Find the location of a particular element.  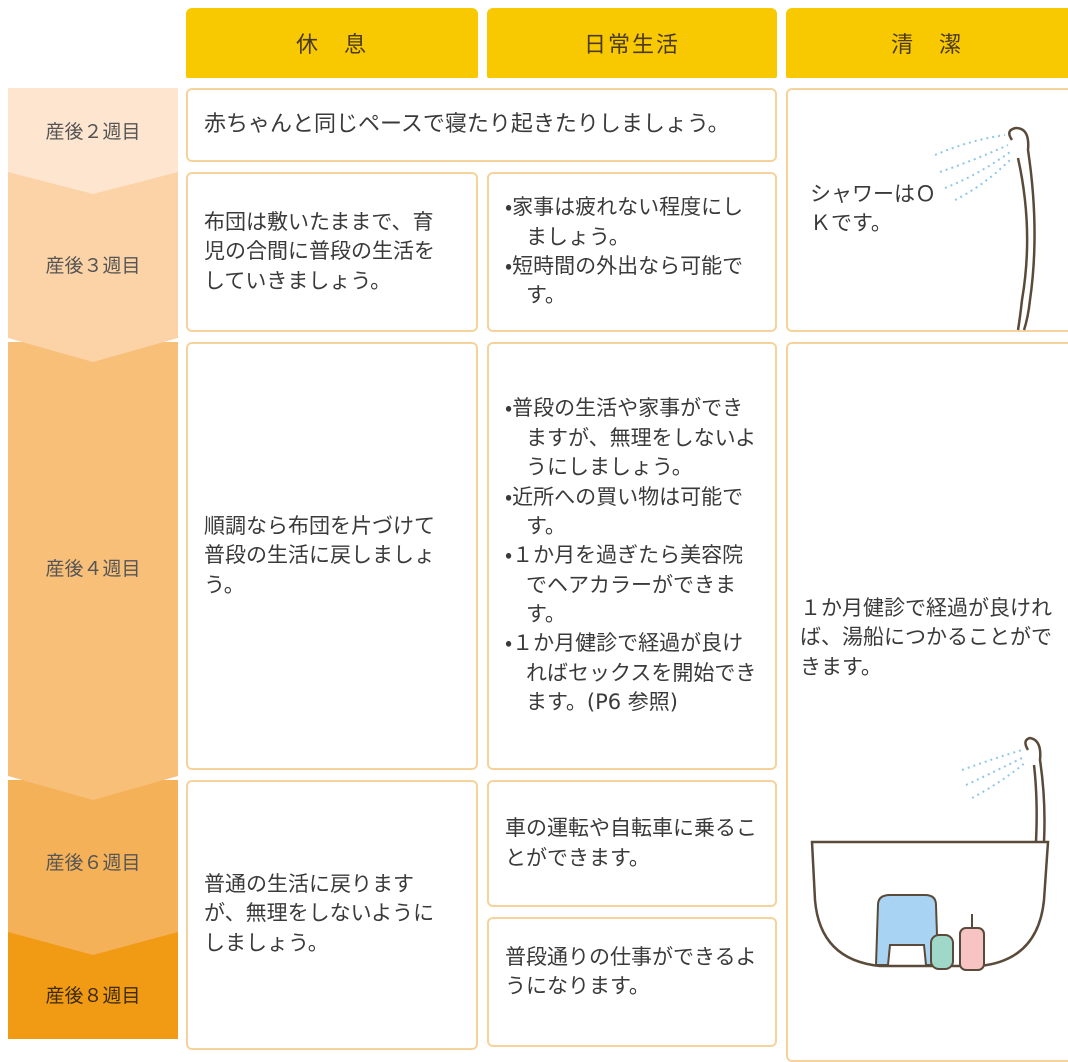

header-cell: 休 息 is located at coordinates (332, 43).